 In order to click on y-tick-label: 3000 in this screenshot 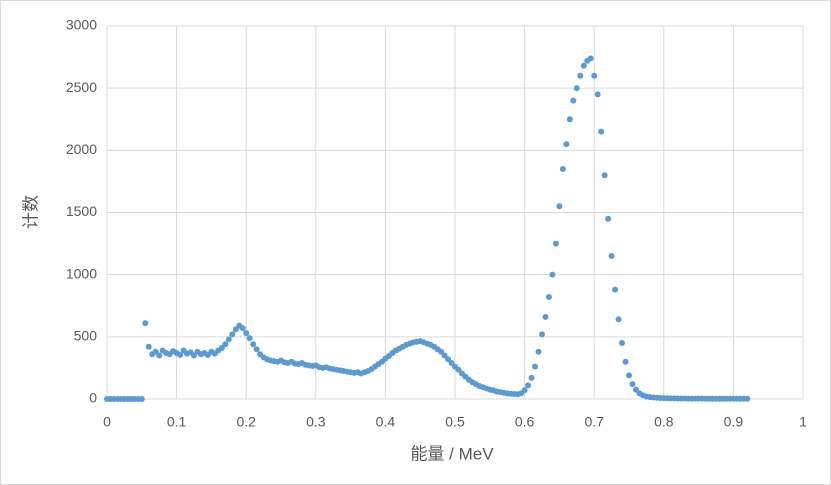, I will do `click(81, 25)`.